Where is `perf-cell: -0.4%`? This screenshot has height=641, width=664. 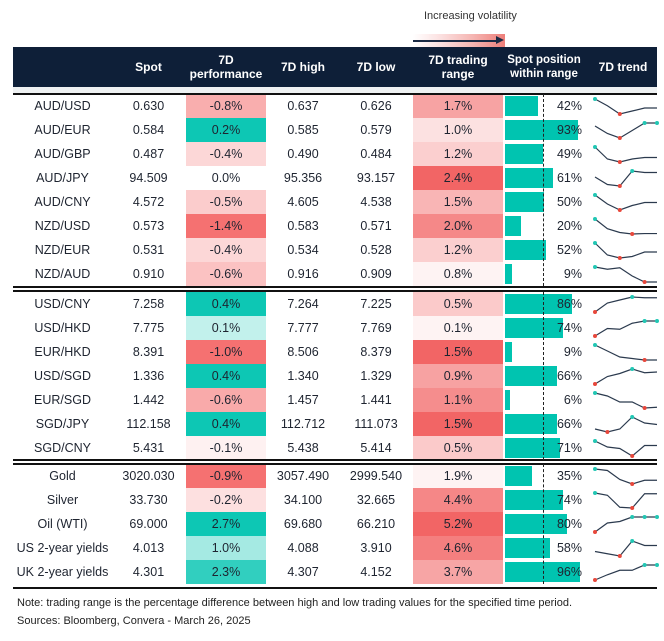
perf-cell: -0.4% is located at coordinates (226, 250).